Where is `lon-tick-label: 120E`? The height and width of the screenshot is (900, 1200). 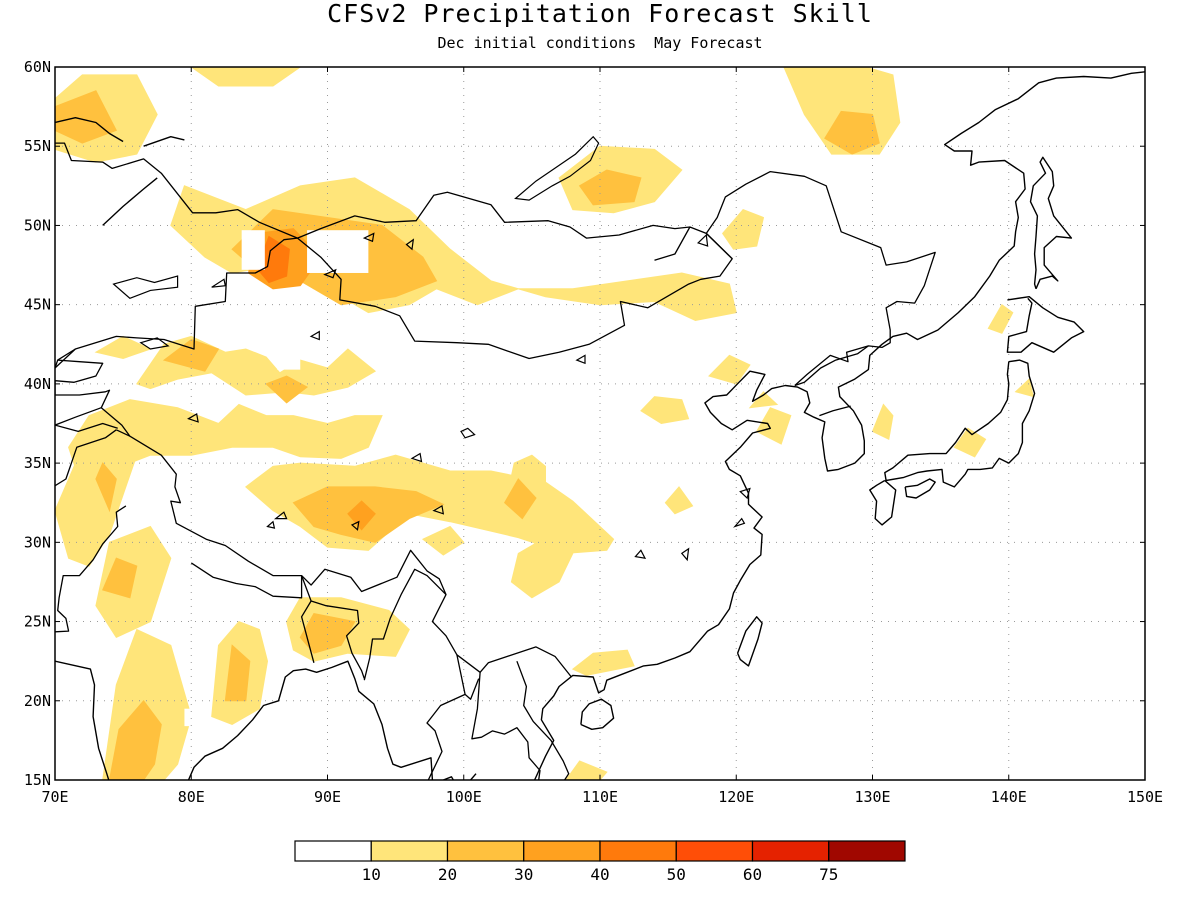
lon-tick-label: 120E is located at coordinates (736, 797).